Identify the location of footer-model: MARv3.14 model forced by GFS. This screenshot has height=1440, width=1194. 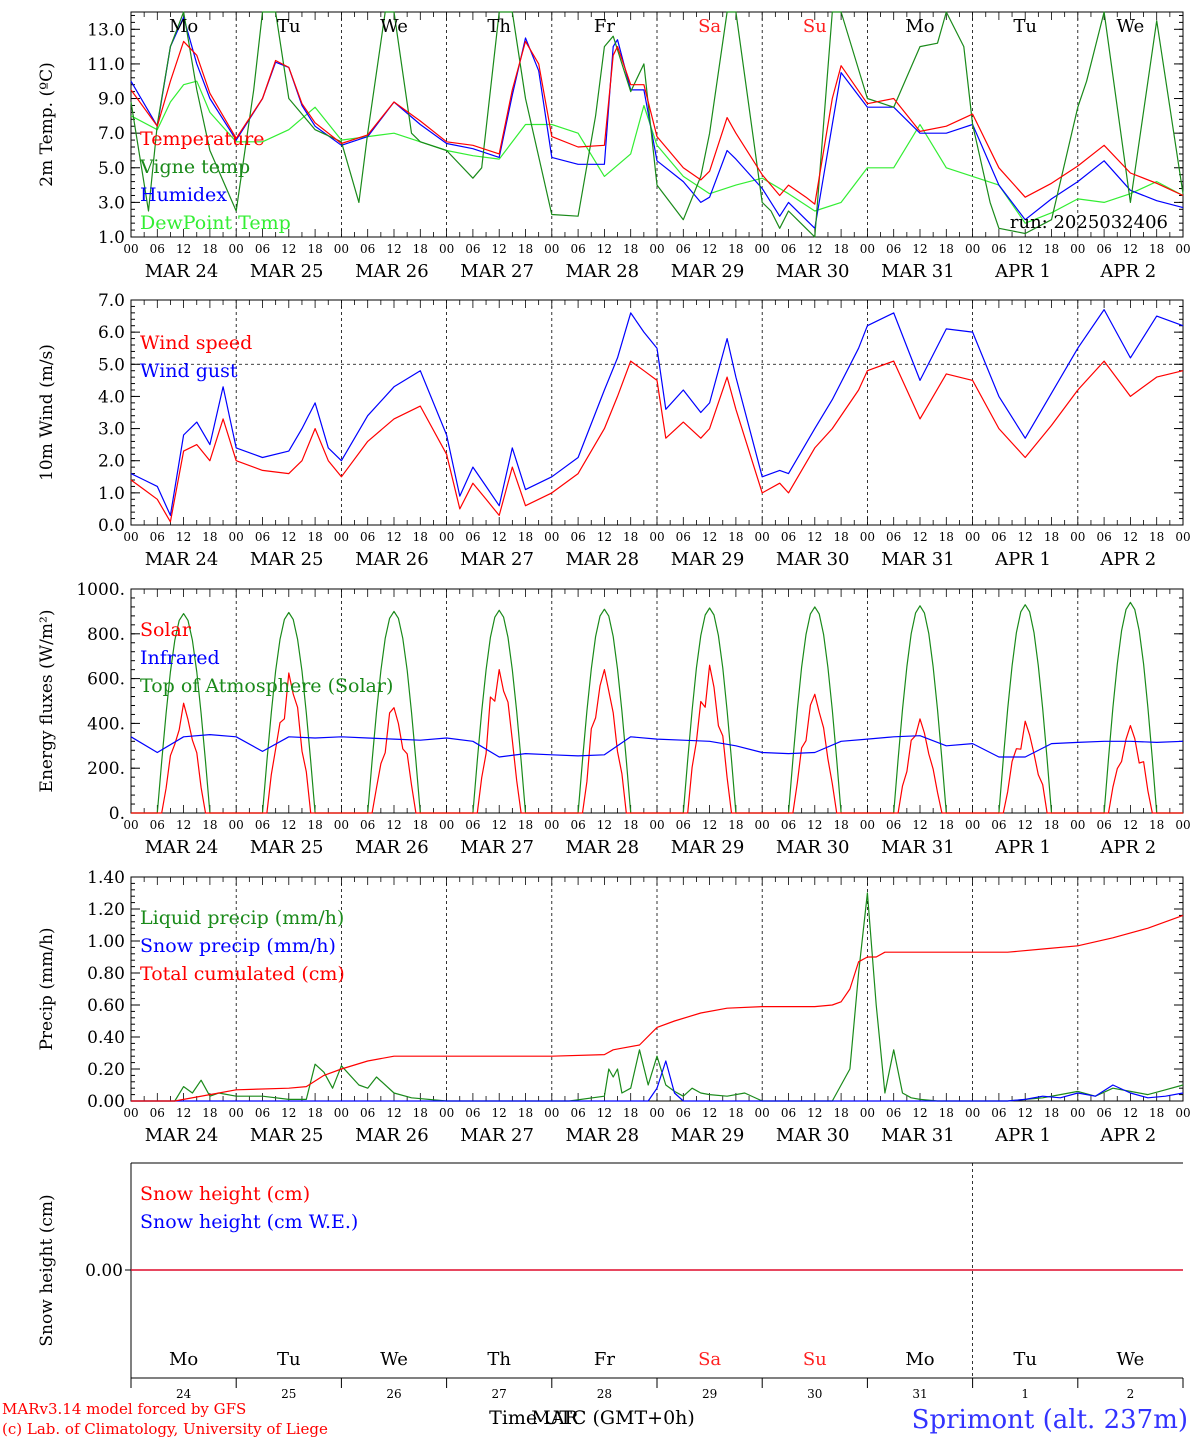
(124, 1409).